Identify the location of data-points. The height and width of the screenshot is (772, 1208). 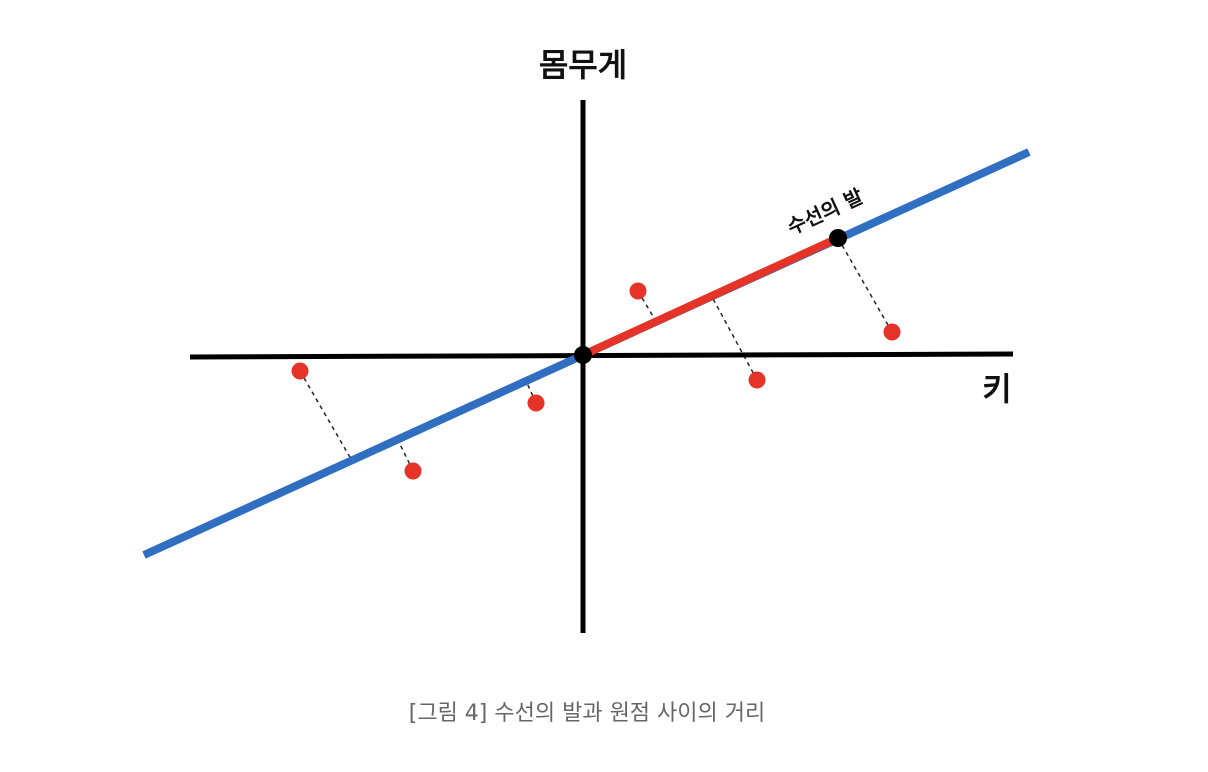
(596, 381).